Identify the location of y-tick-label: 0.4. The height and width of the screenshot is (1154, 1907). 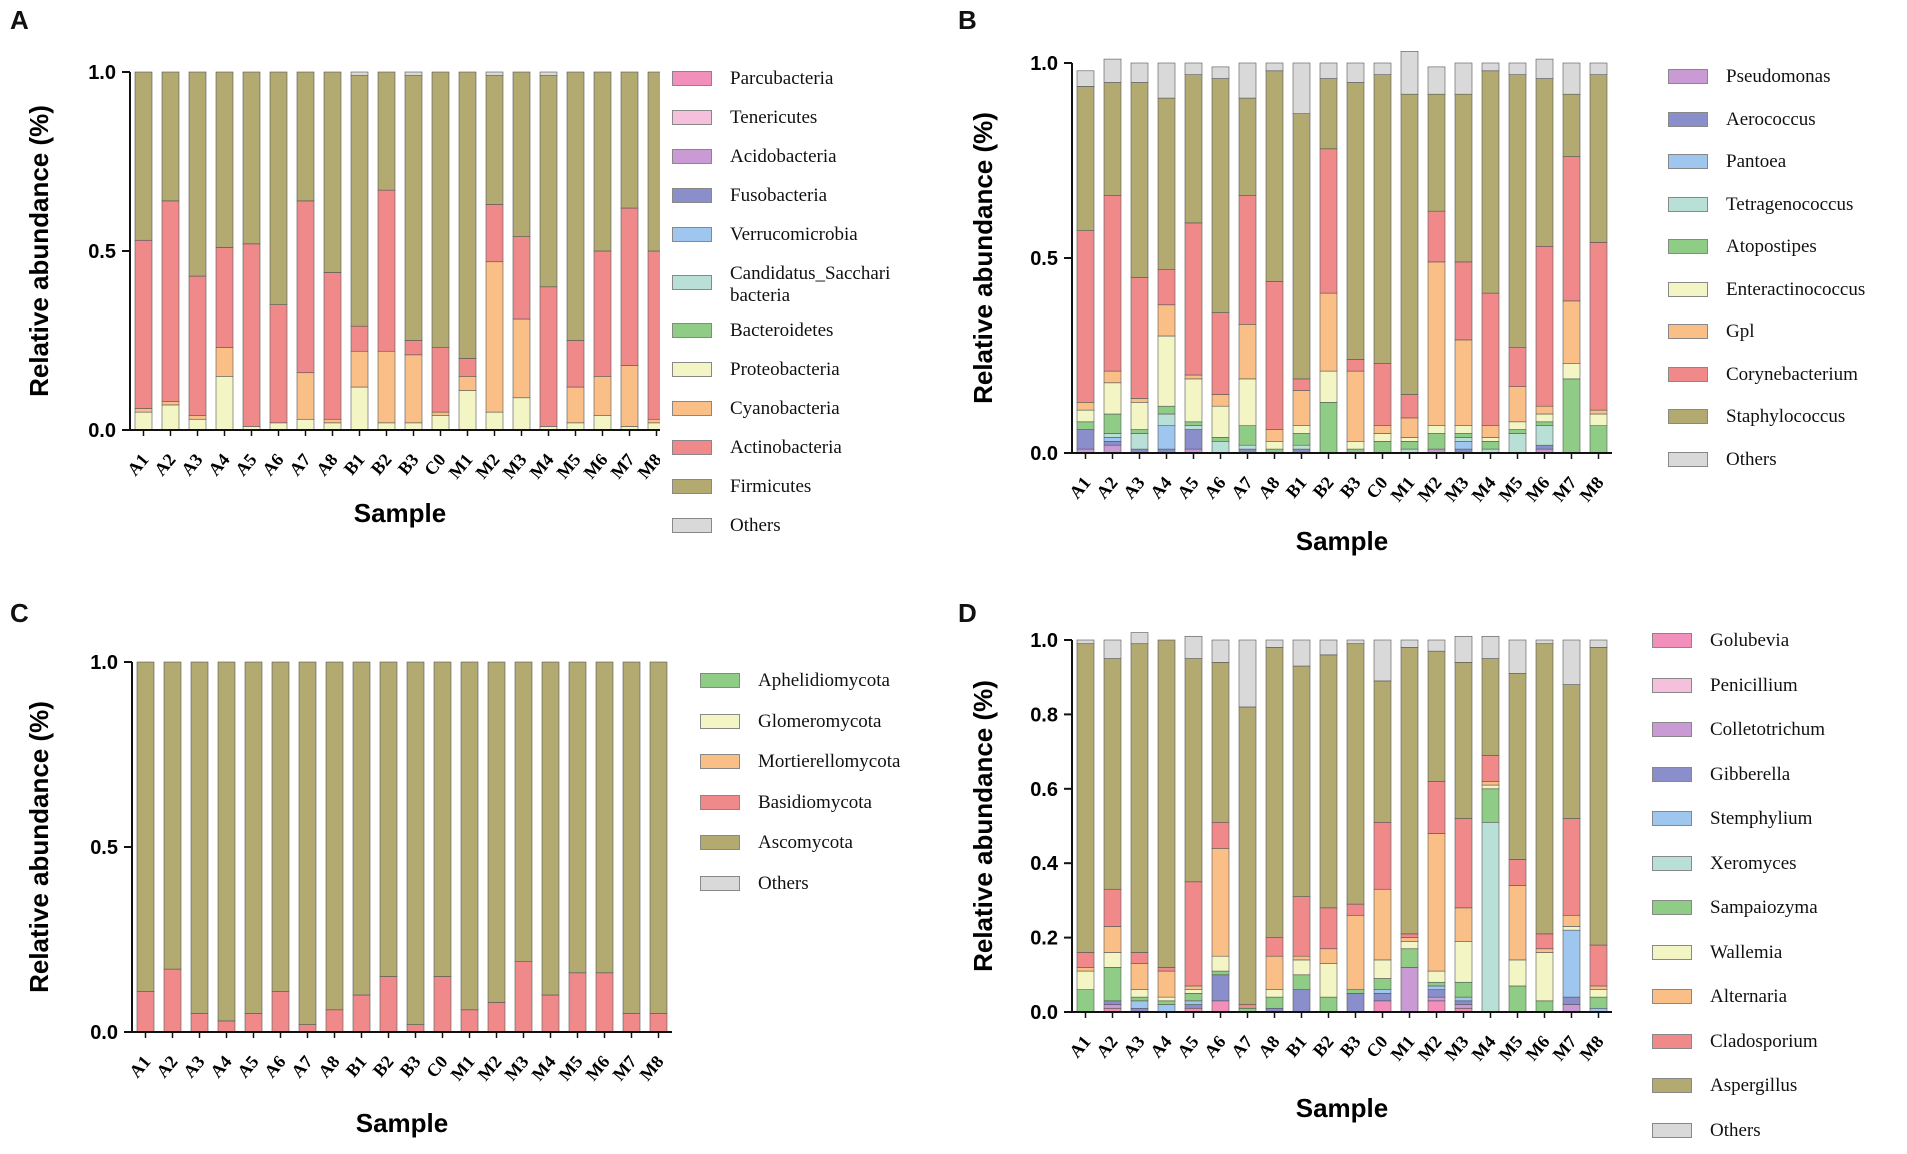
(1044, 864).